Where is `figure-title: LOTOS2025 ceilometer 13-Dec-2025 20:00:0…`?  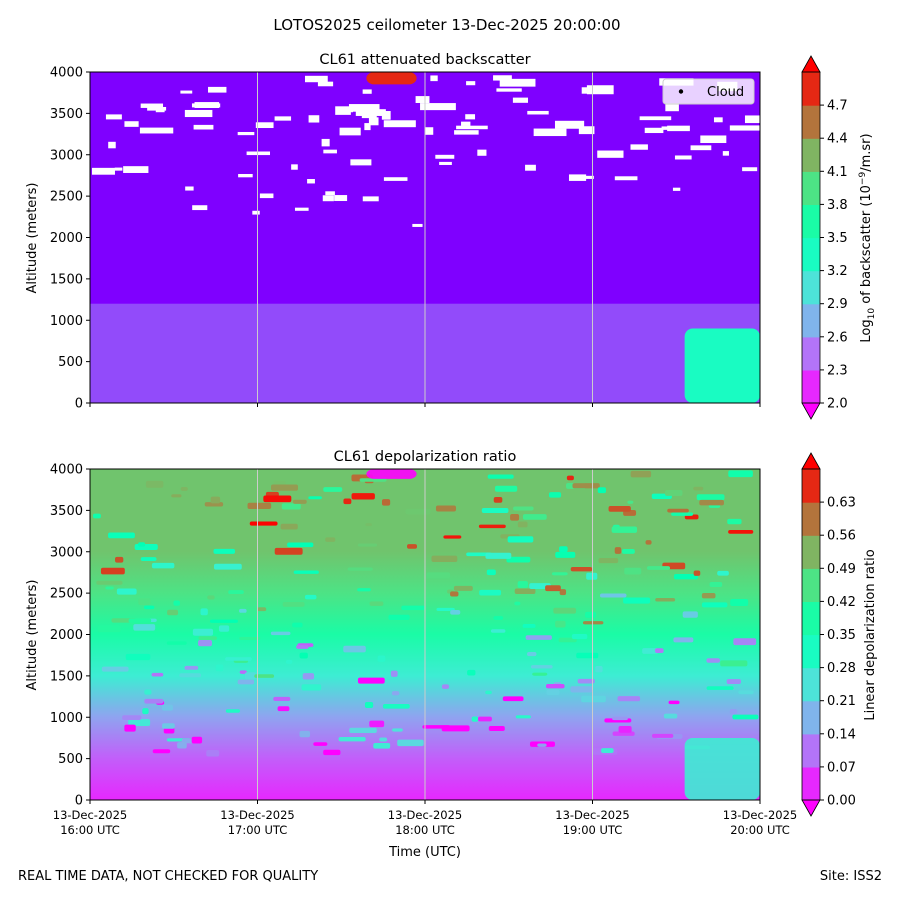 figure-title: LOTOS2025 ceilometer 13-Dec-2025 20:00:0… is located at coordinates (446, 25).